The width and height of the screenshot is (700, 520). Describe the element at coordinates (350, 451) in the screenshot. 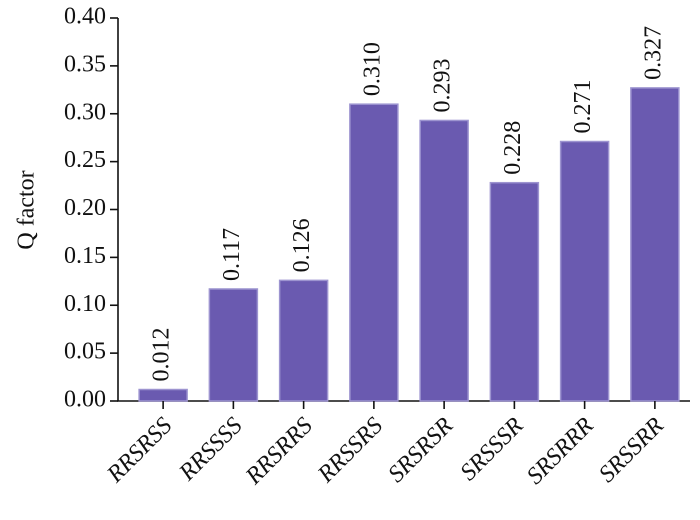

I see `x-tick-label: RRSSRS` at that location.